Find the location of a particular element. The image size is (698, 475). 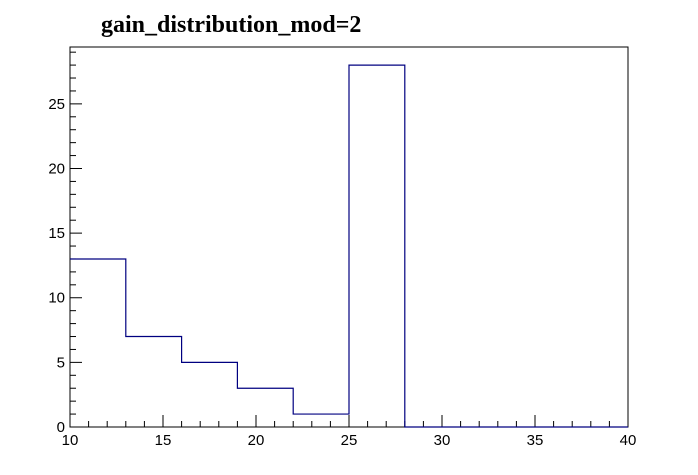

x-tick-label: 25 is located at coordinates (349, 440).